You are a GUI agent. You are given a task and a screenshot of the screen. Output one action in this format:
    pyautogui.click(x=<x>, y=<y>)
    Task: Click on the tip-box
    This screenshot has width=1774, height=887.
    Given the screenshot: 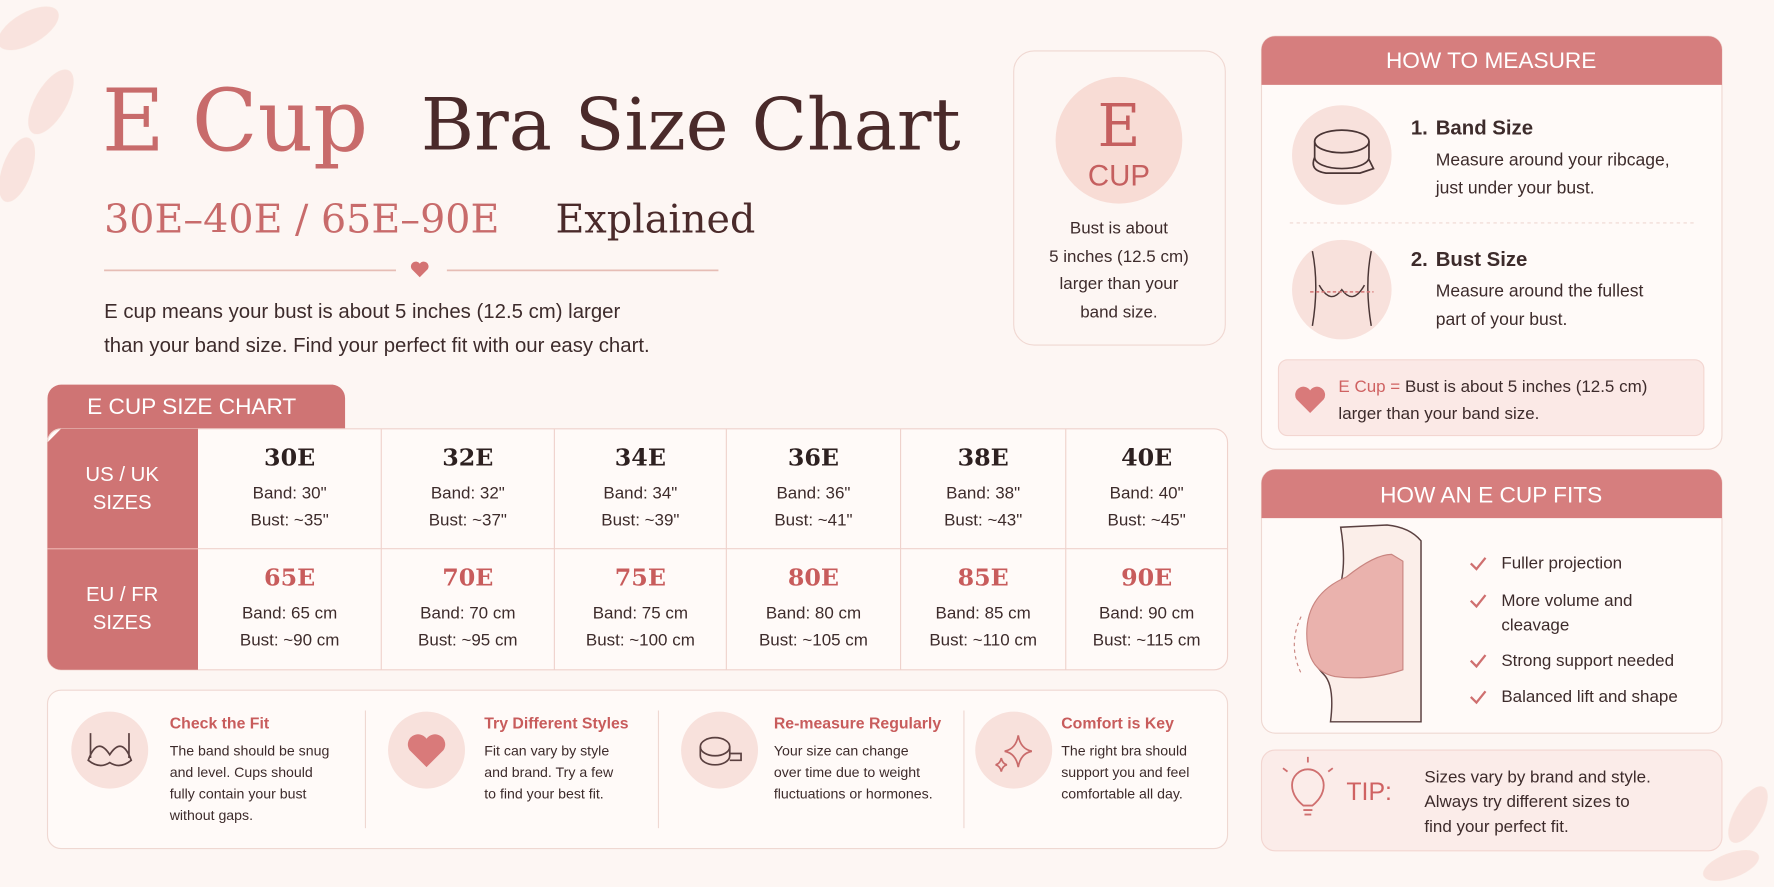 What is the action you would take?
    pyautogui.click(x=1491, y=800)
    